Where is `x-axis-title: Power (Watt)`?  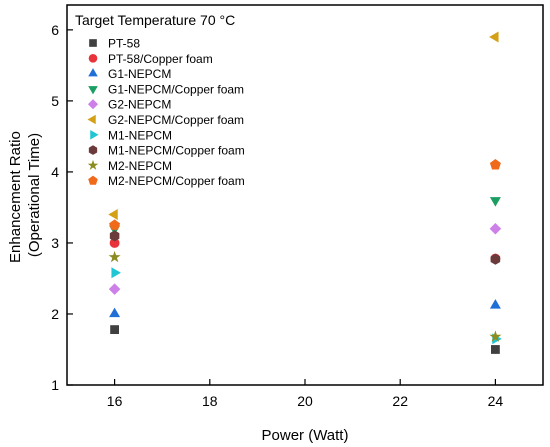 x-axis-title: Power (Watt) is located at coordinates (305, 435).